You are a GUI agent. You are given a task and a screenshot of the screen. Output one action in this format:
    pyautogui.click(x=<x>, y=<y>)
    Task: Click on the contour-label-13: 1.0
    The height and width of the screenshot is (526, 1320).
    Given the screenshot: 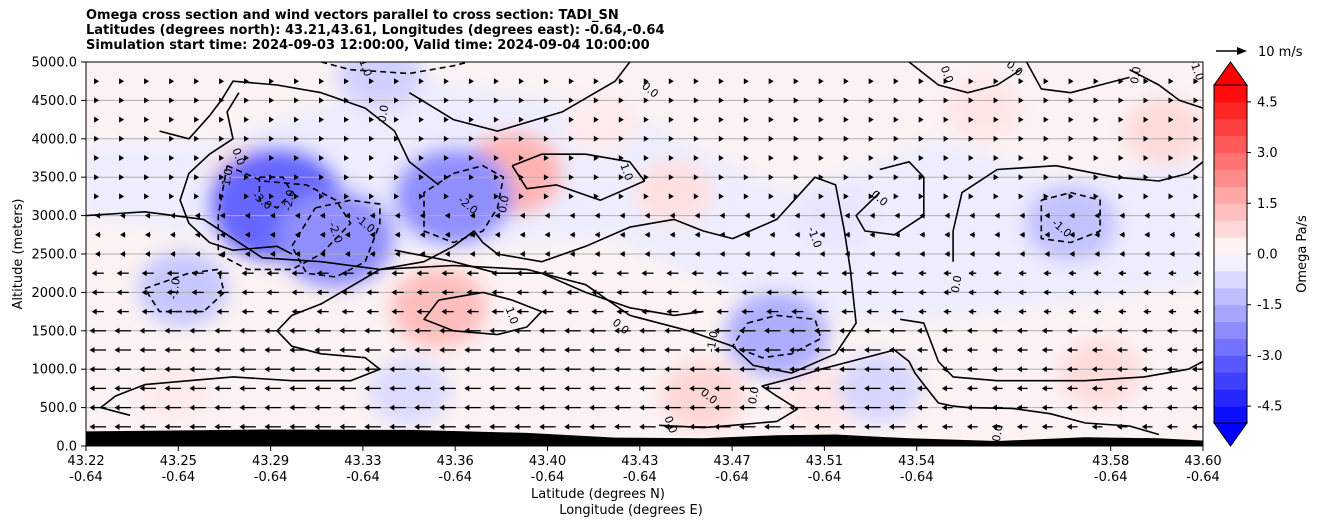 What is the action you would take?
    pyautogui.click(x=512, y=315)
    